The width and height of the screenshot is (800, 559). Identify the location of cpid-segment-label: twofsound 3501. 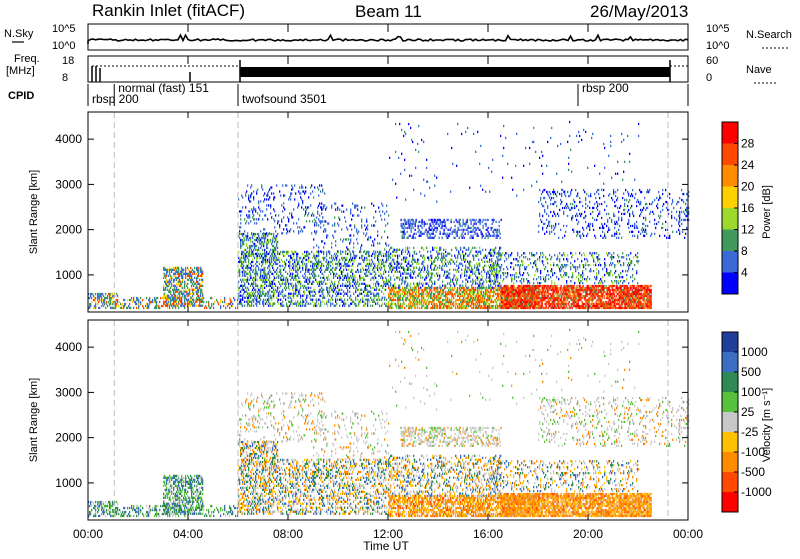
(284, 99).